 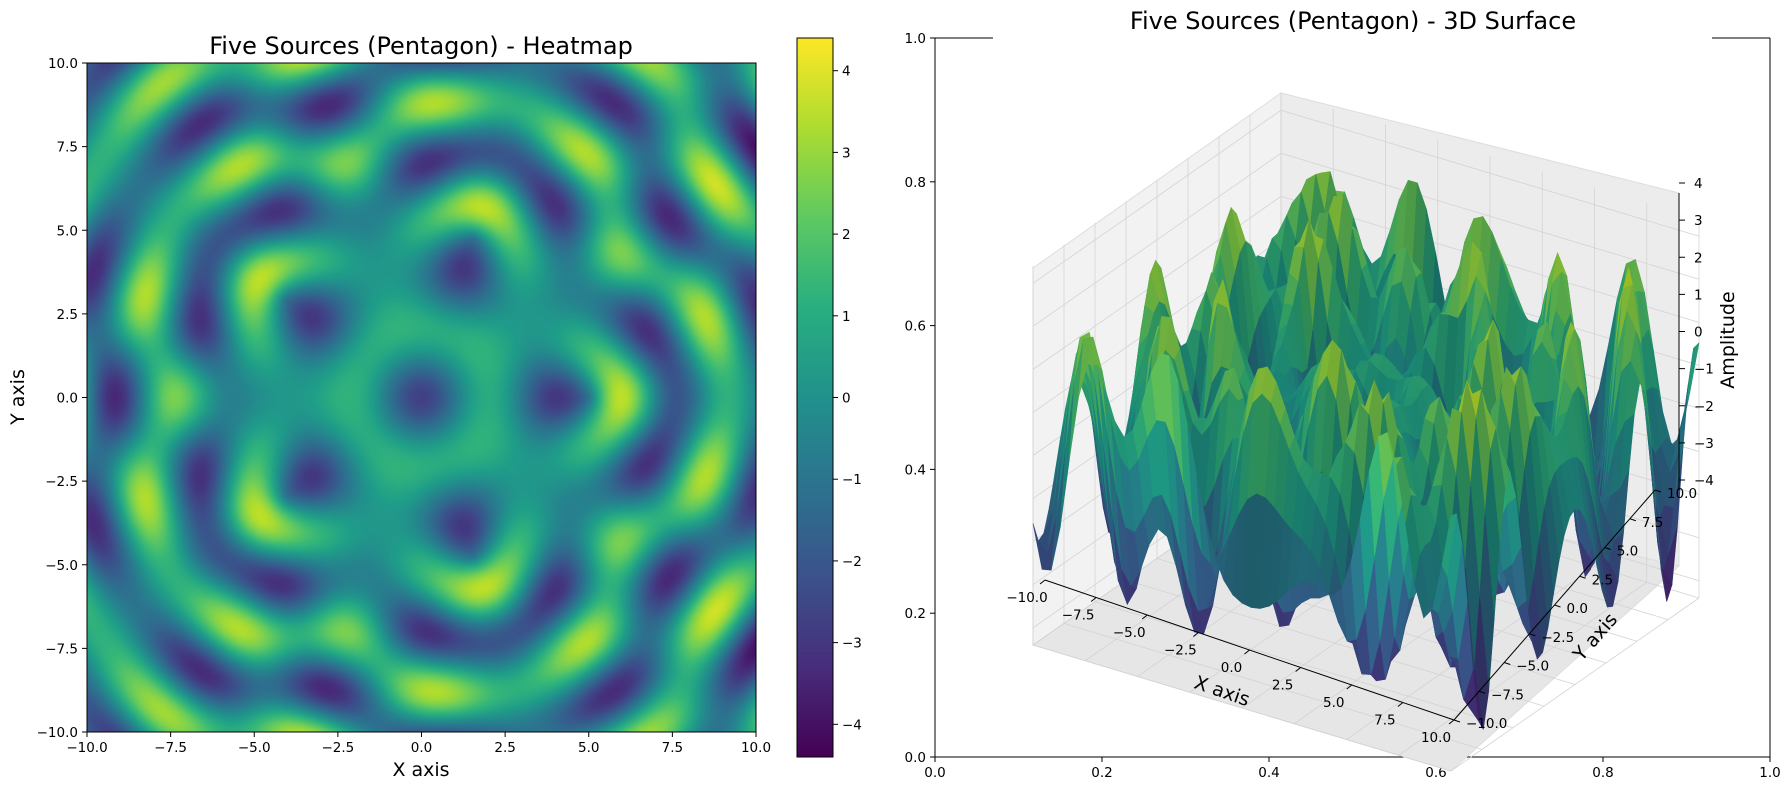 I want to click on bg-x-tick-label: 0.4, so click(x=1268, y=773).